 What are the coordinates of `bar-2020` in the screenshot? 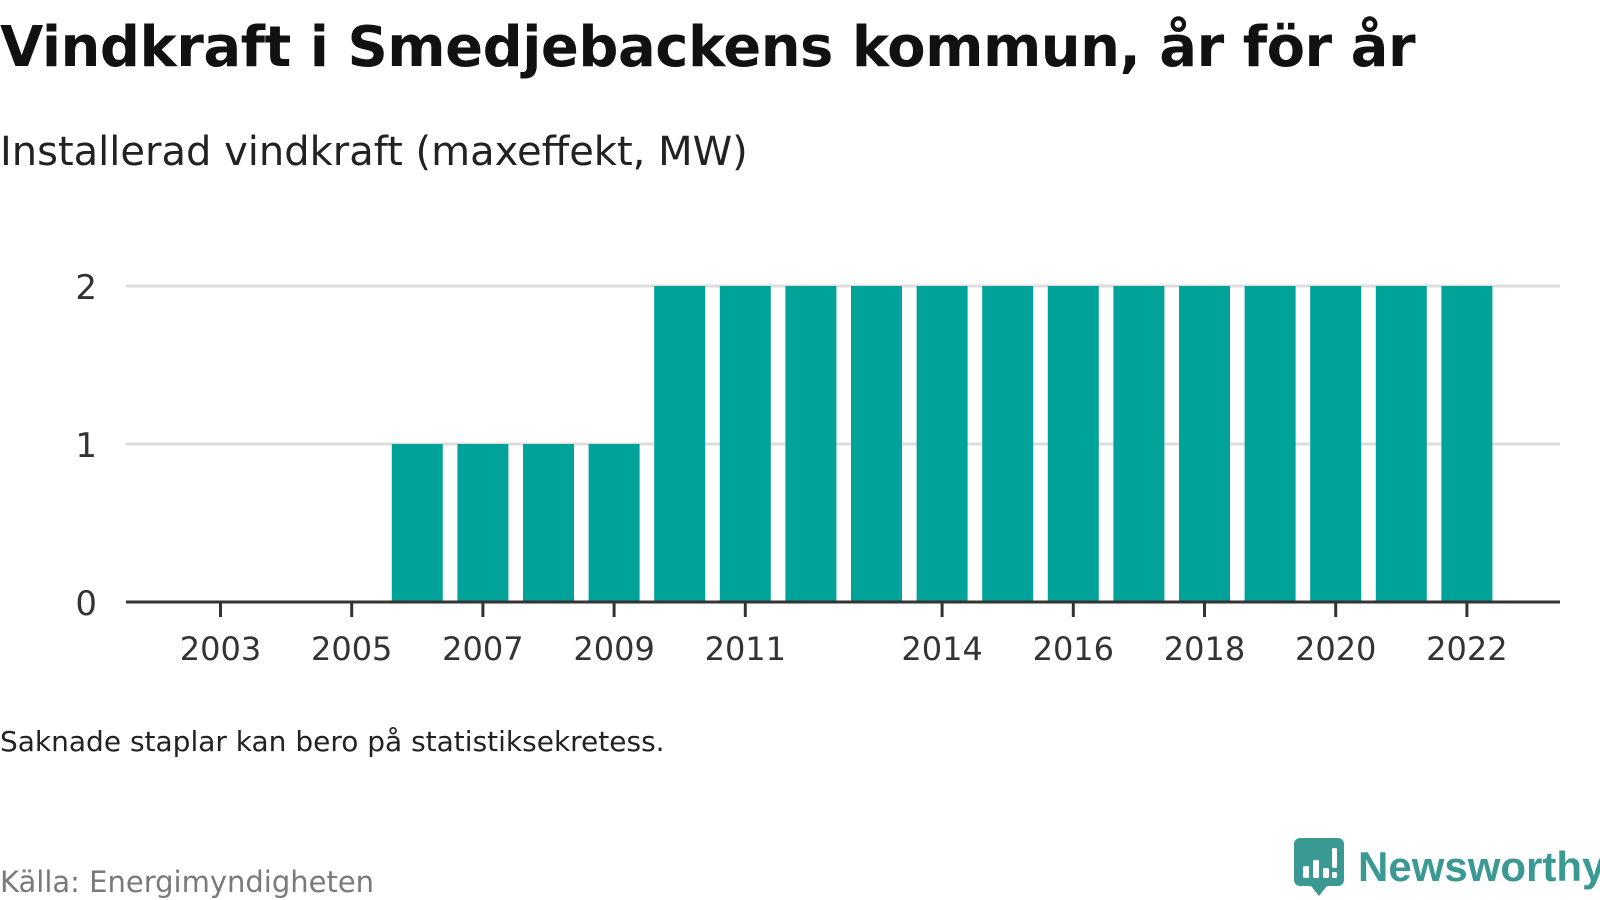 It's located at (1336, 444).